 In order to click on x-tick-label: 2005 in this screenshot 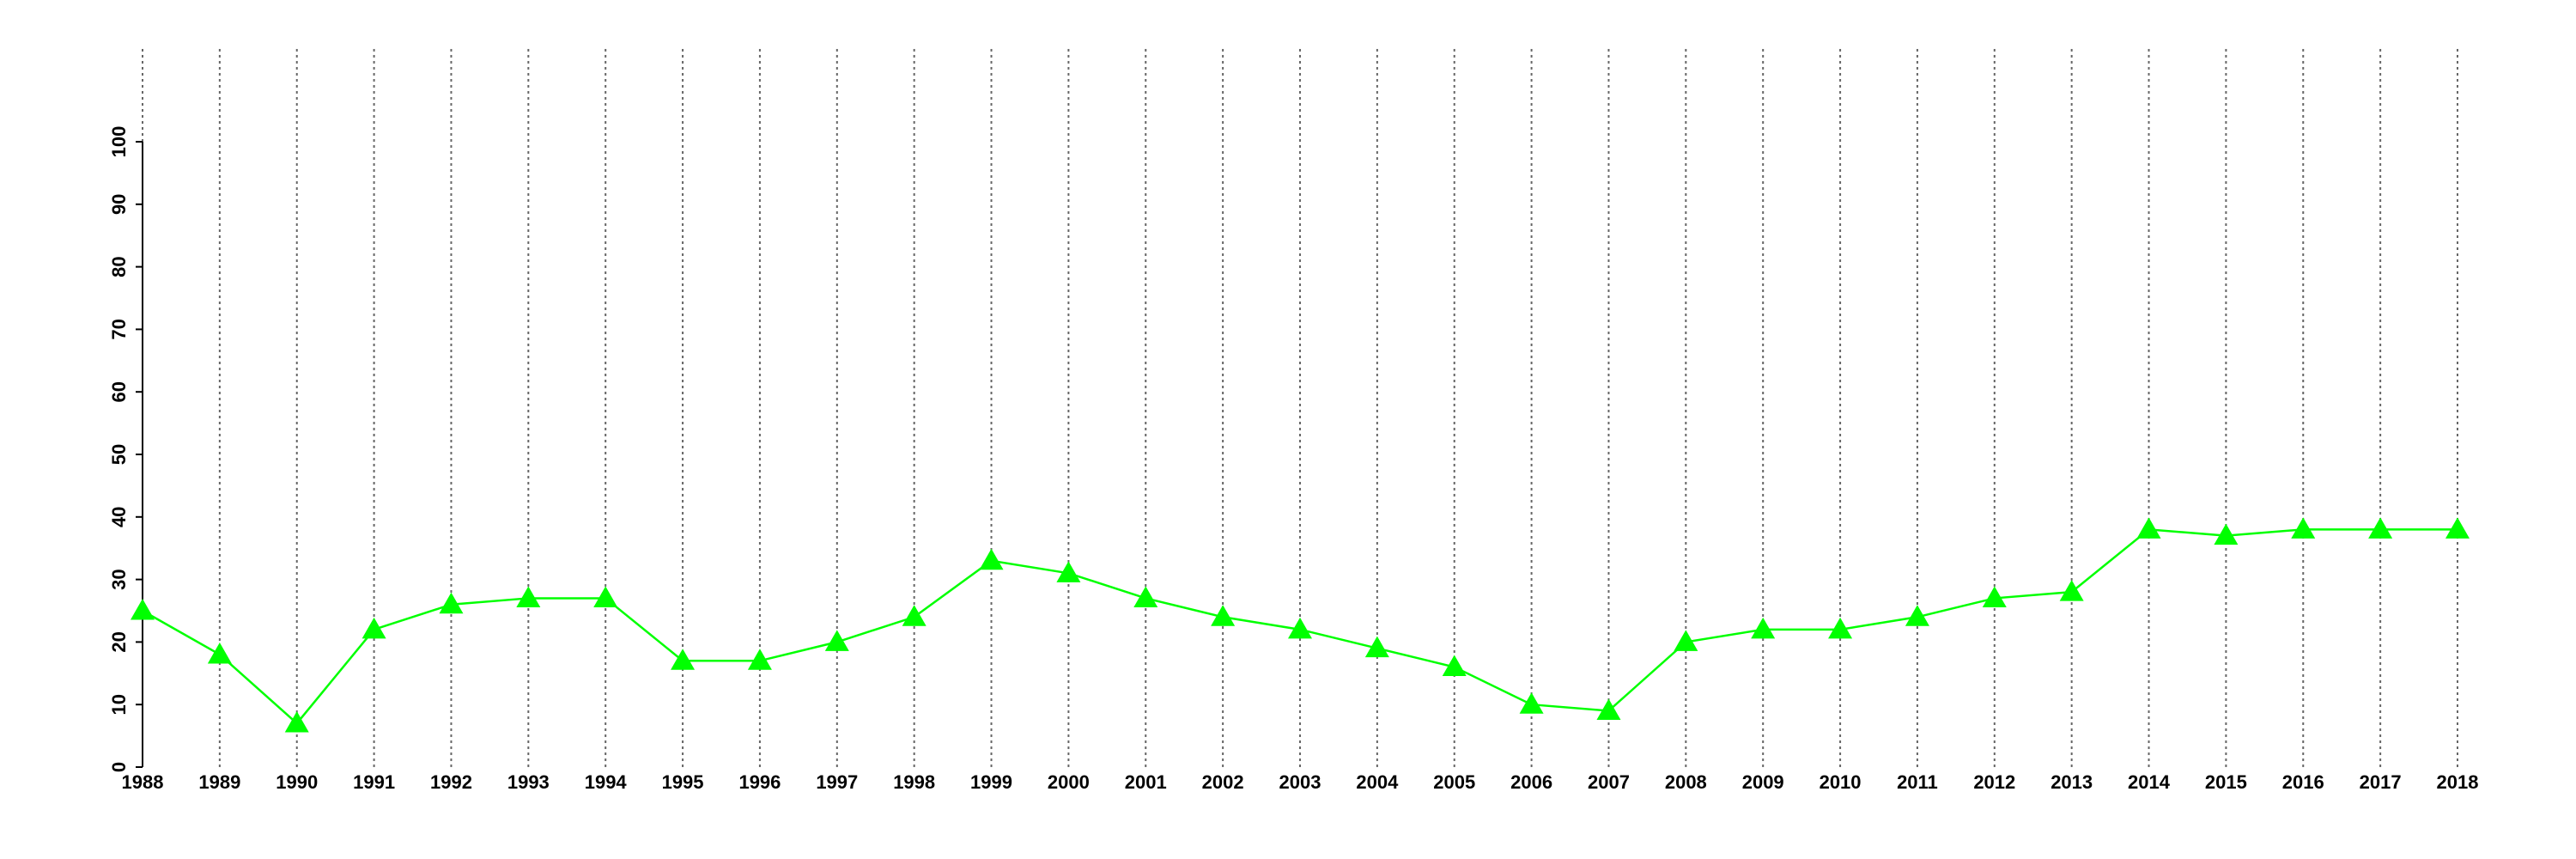, I will do `click(1454, 782)`.